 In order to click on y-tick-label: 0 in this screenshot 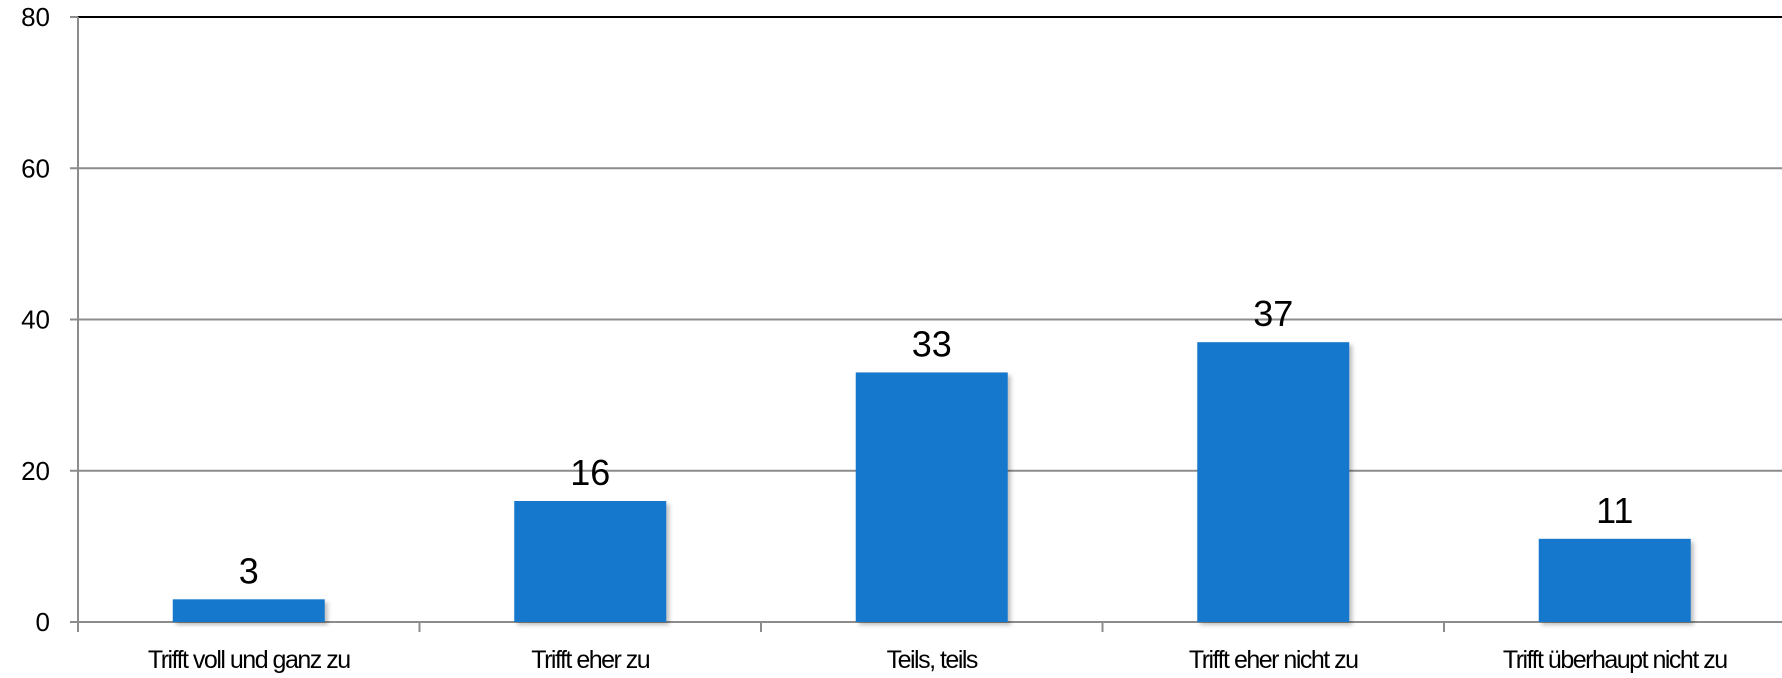, I will do `click(43, 622)`.